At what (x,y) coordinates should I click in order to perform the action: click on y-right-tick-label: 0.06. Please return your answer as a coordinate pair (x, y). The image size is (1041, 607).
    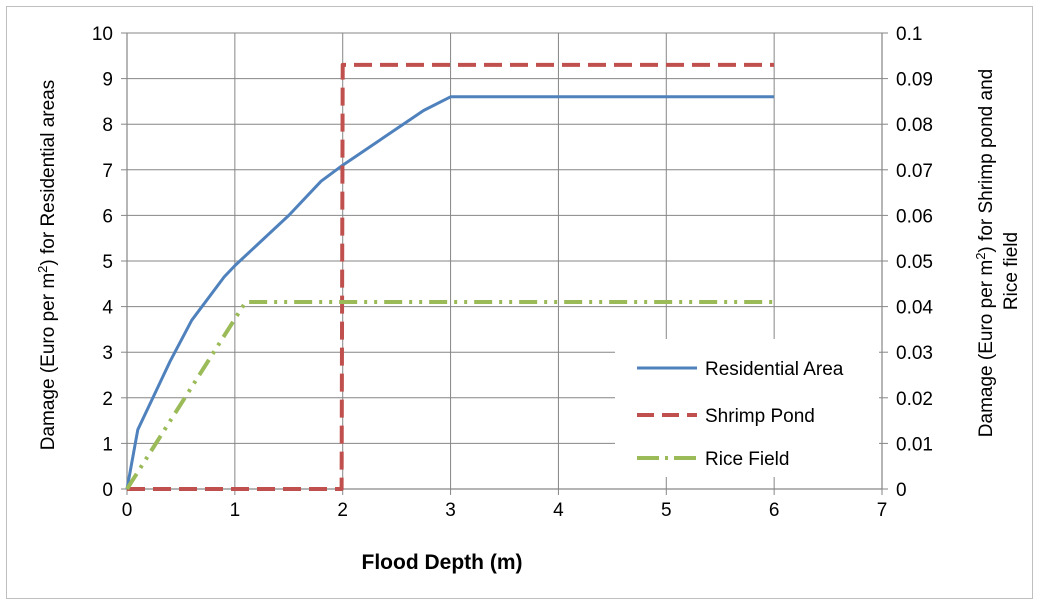
    Looking at the image, I should click on (914, 216).